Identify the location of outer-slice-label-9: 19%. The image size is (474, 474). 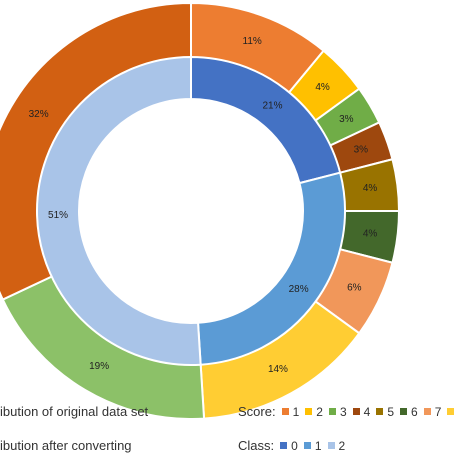
(99, 366).